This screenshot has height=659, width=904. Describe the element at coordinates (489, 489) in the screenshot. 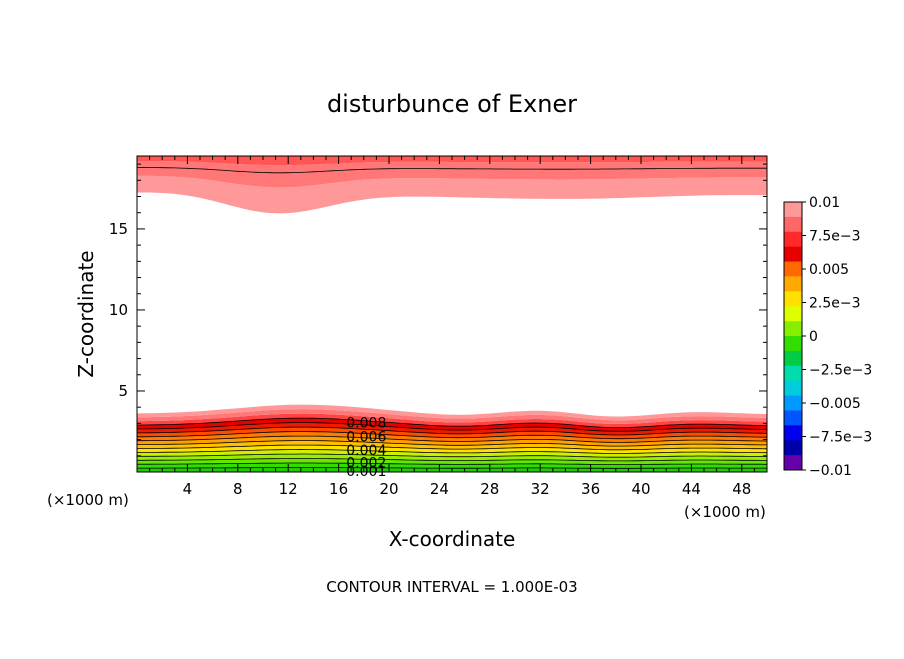

I see `x-tick-label: 28` at that location.